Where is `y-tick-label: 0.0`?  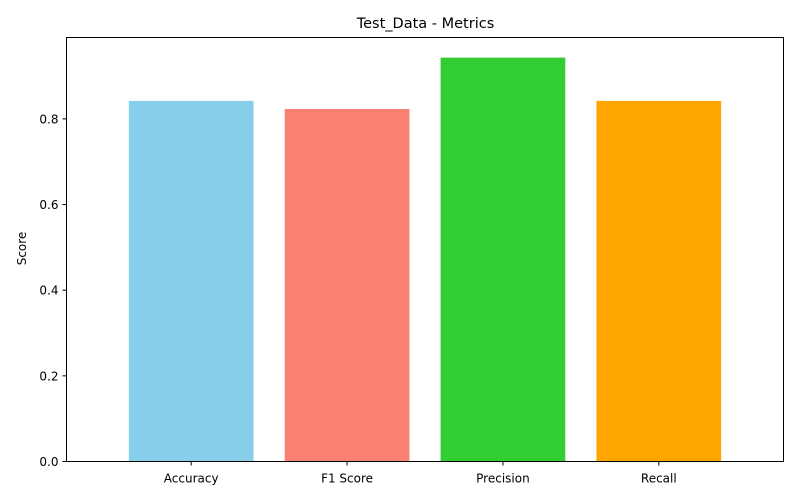
y-tick-label: 0.0 is located at coordinates (48, 462).